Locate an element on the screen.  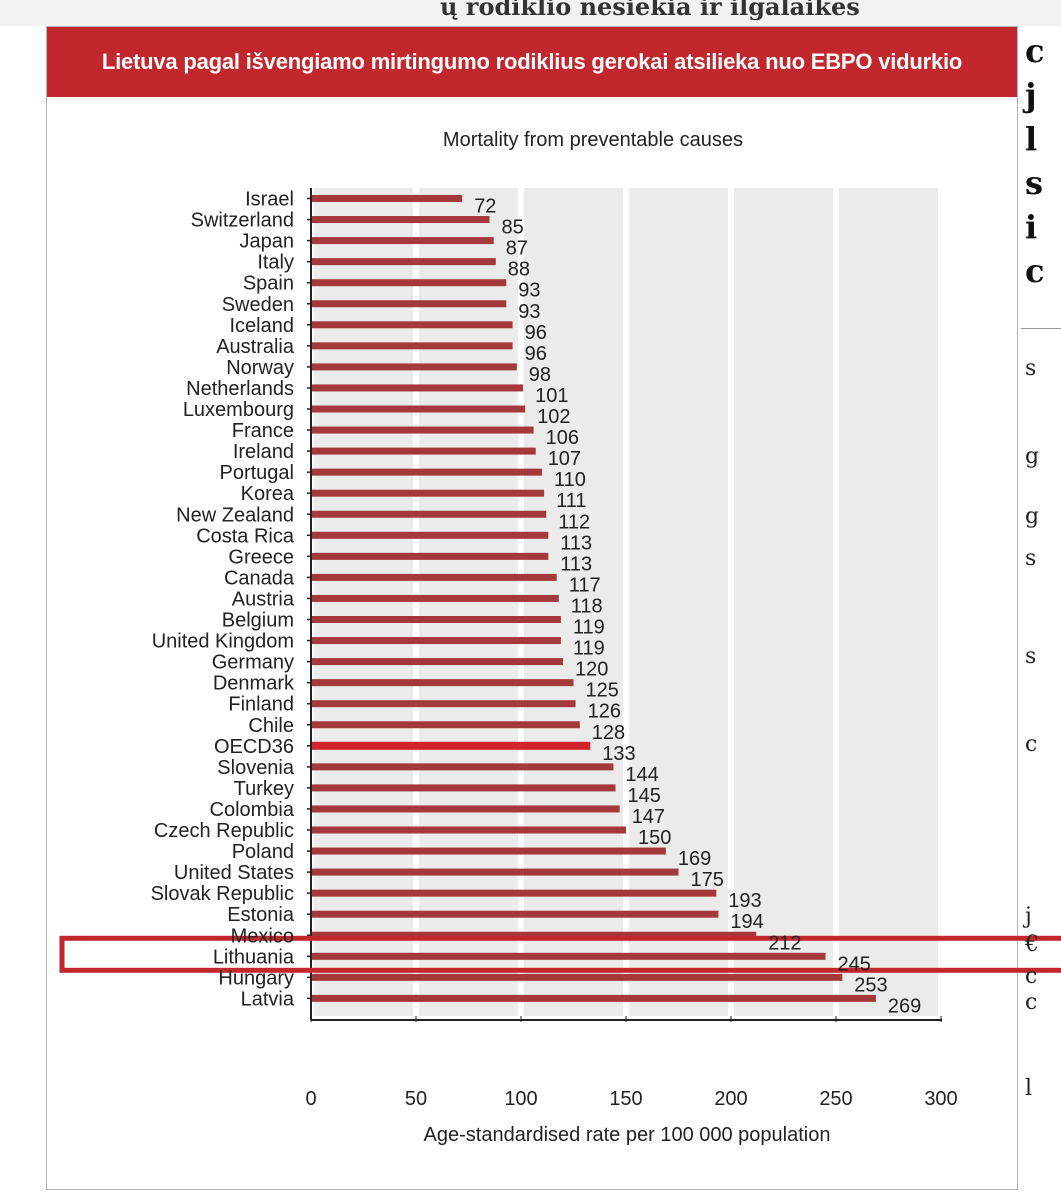
value-label: 169 is located at coordinates (694, 859).